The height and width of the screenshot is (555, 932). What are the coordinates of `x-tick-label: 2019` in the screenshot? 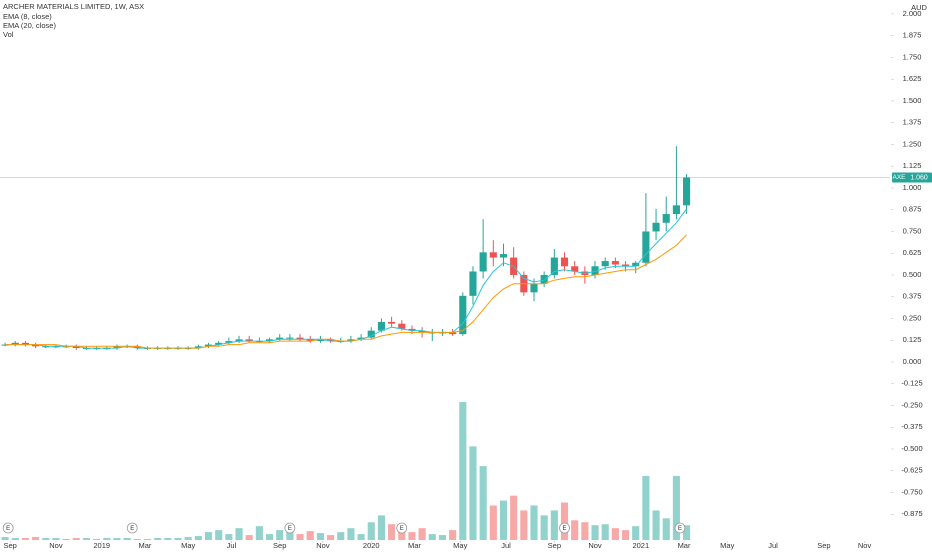 It's located at (101, 545).